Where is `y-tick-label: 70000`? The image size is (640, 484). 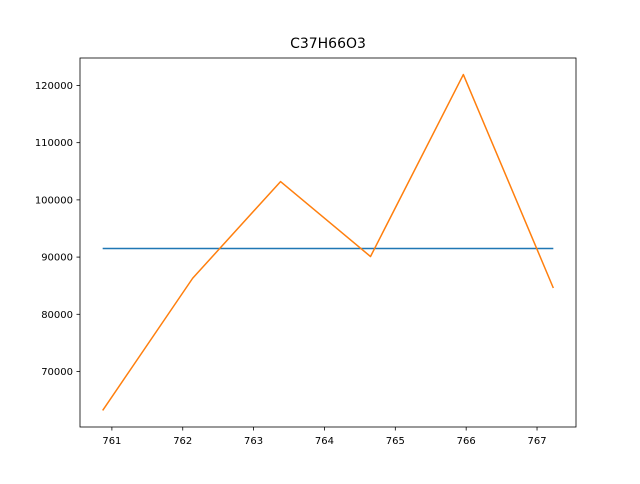 y-tick-label: 70000 is located at coordinates (57, 372).